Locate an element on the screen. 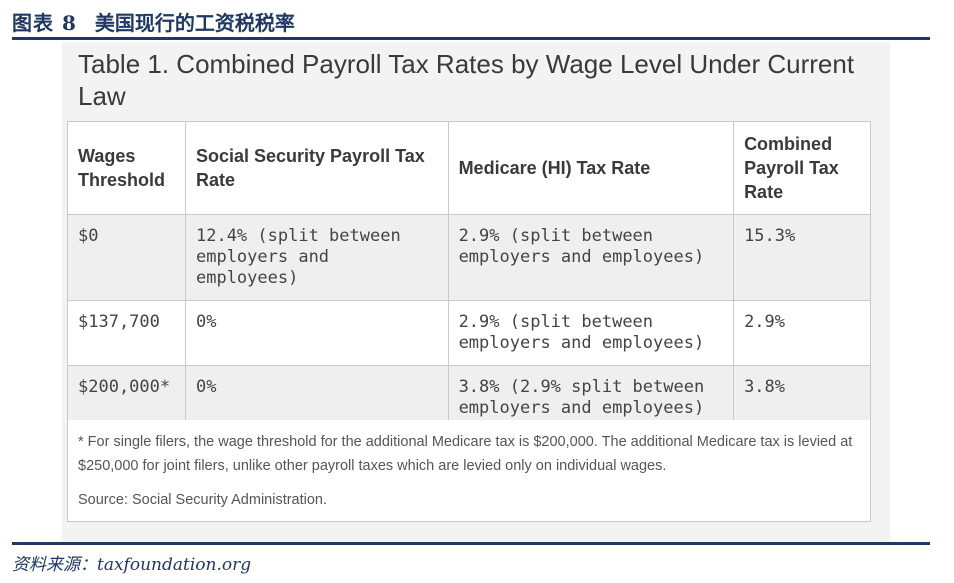 The width and height of the screenshot is (954, 583). table-source: Source: Social Security Administration. is located at coordinates (203, 500).